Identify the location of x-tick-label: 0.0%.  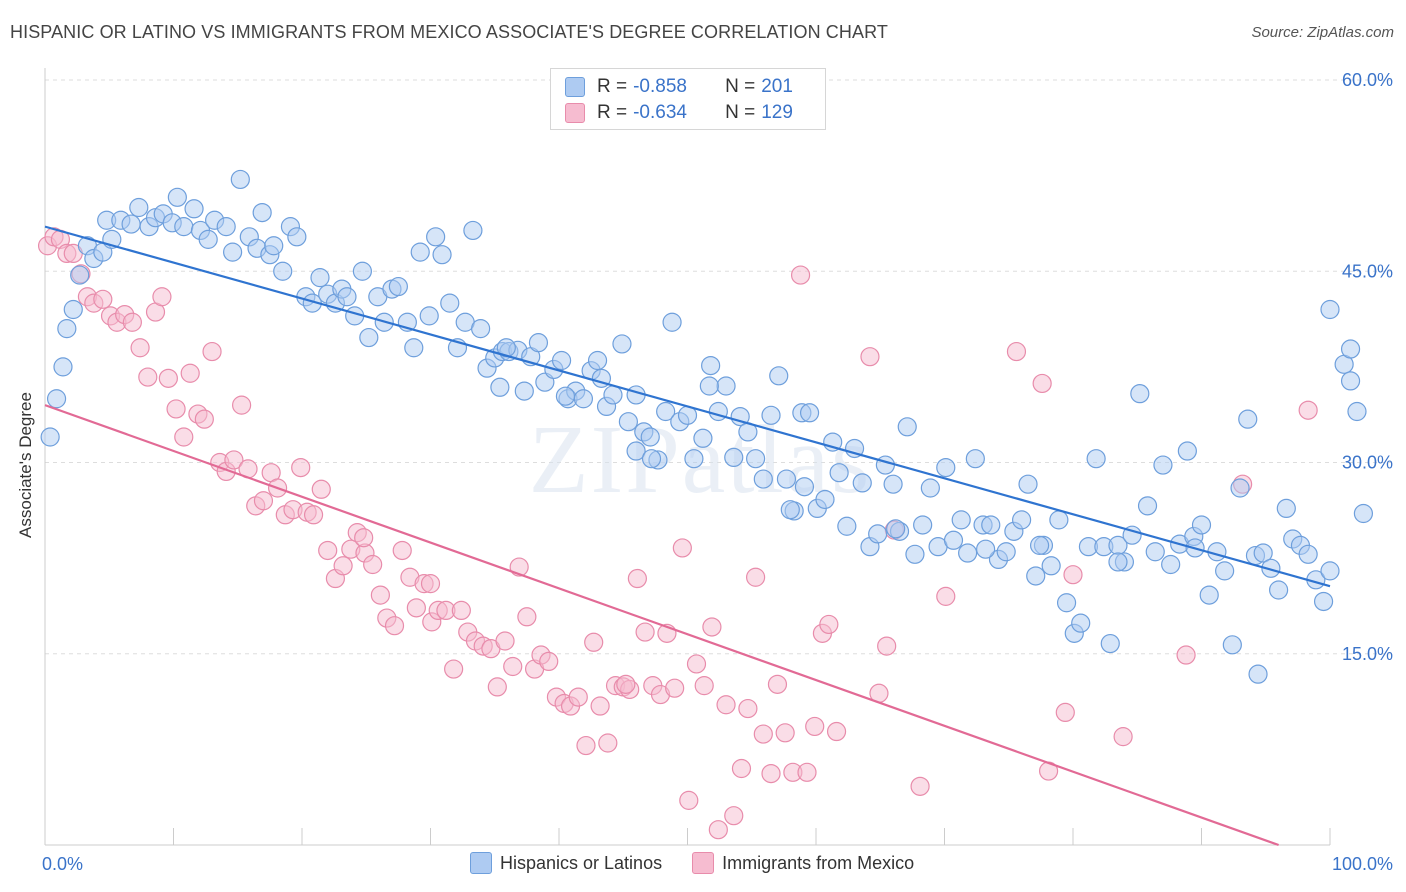
(62, 864).